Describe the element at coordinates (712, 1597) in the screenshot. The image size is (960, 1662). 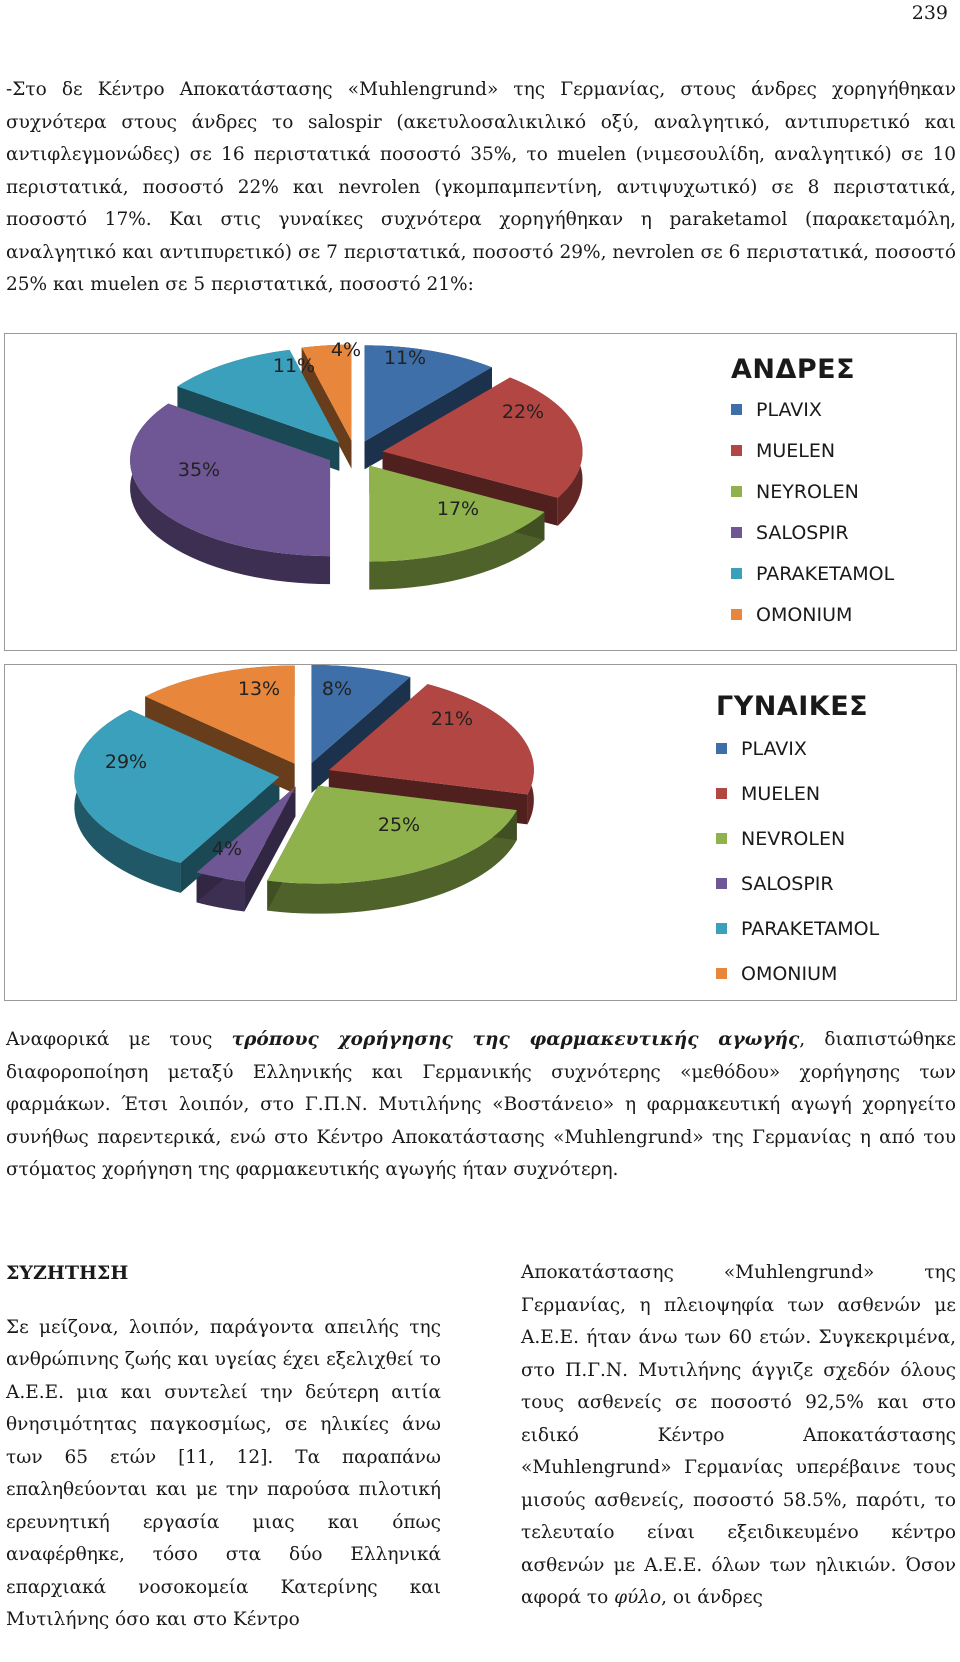
I see `discussion-right-text-2: , οι άνδρες` at that location.